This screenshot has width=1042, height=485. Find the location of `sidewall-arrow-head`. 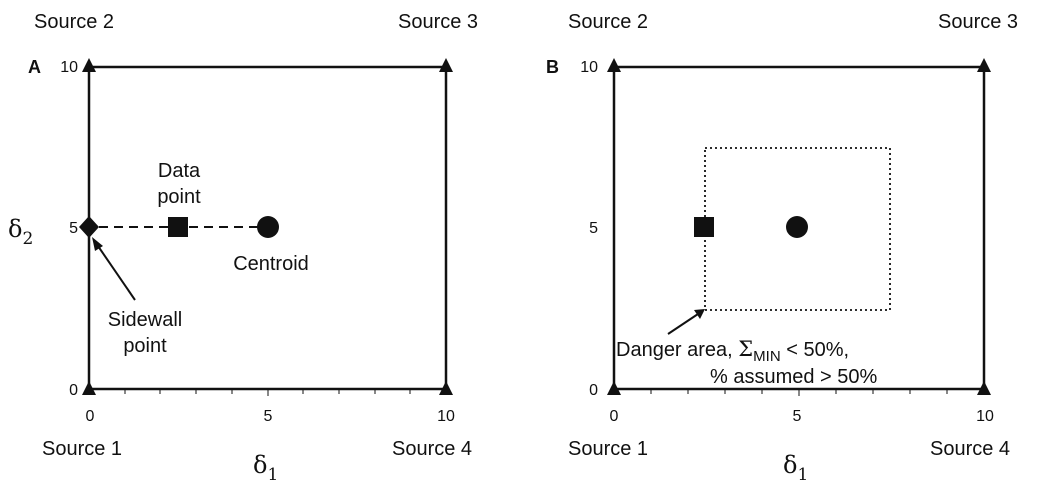

sidewall-arrow-head is located at coordinates (97, 244).